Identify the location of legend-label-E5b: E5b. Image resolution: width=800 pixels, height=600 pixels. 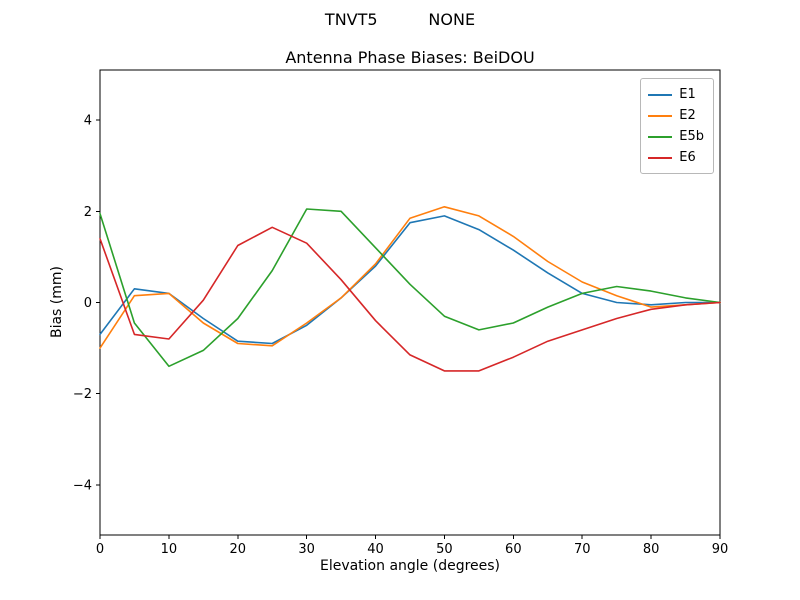
(691, 136).